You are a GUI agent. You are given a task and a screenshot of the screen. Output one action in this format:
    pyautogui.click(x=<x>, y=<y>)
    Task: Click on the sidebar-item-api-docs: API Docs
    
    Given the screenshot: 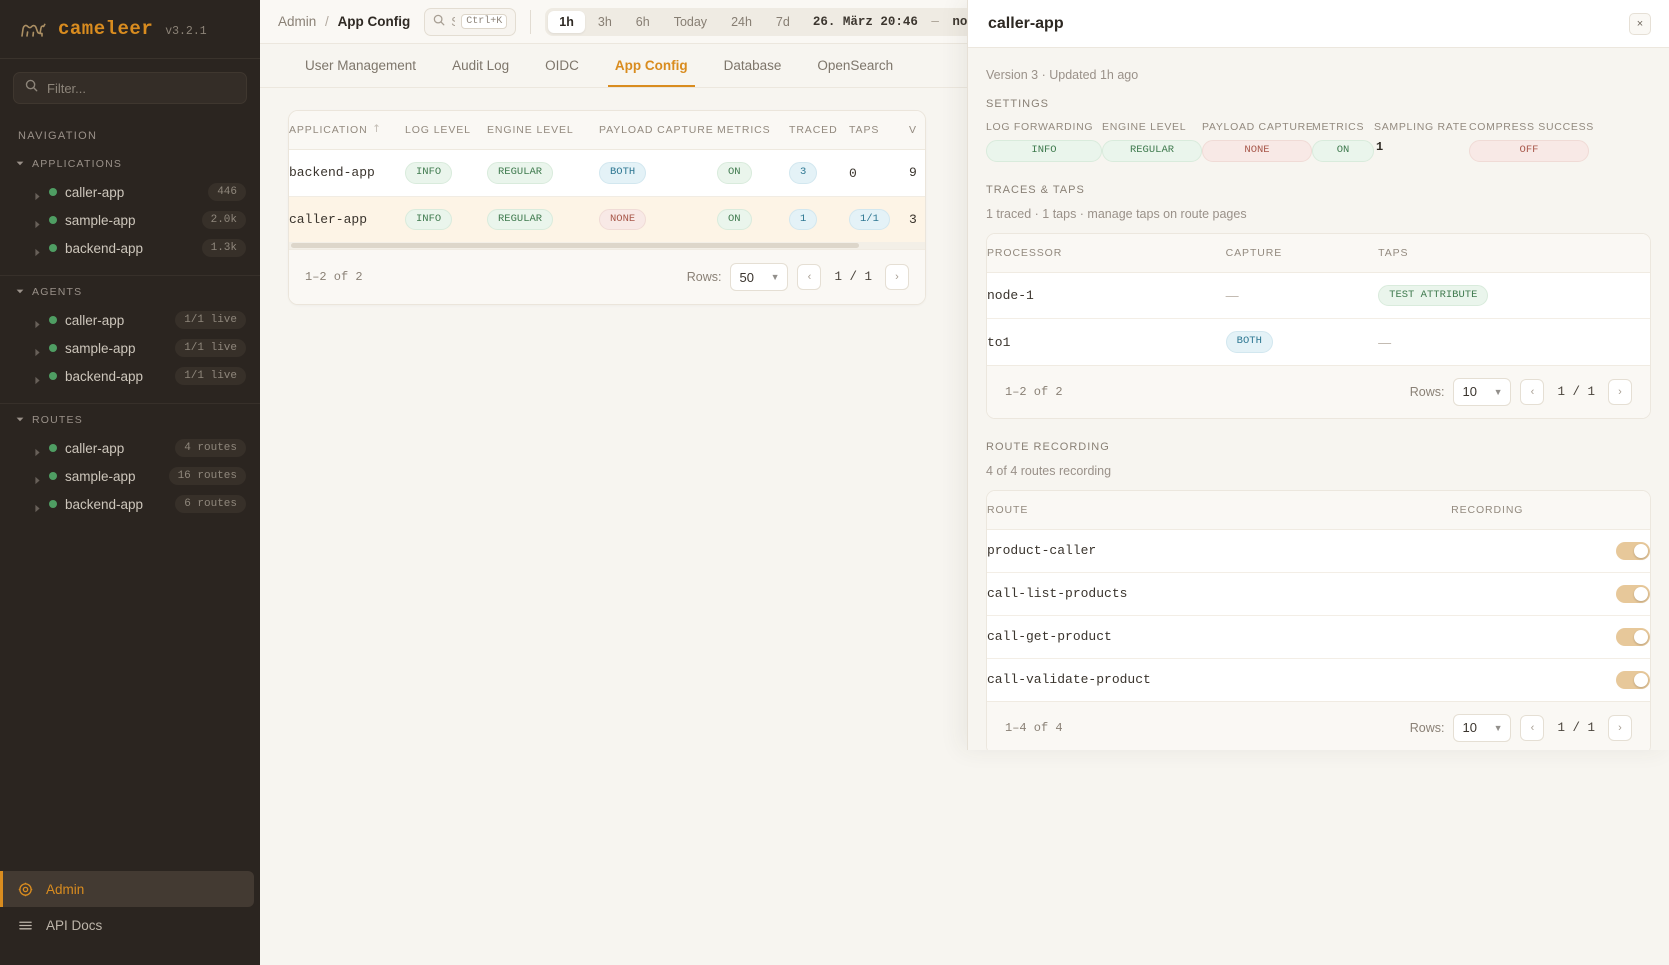 What is the action you would take?
    pyautogui.click(x=130, y=925)
    